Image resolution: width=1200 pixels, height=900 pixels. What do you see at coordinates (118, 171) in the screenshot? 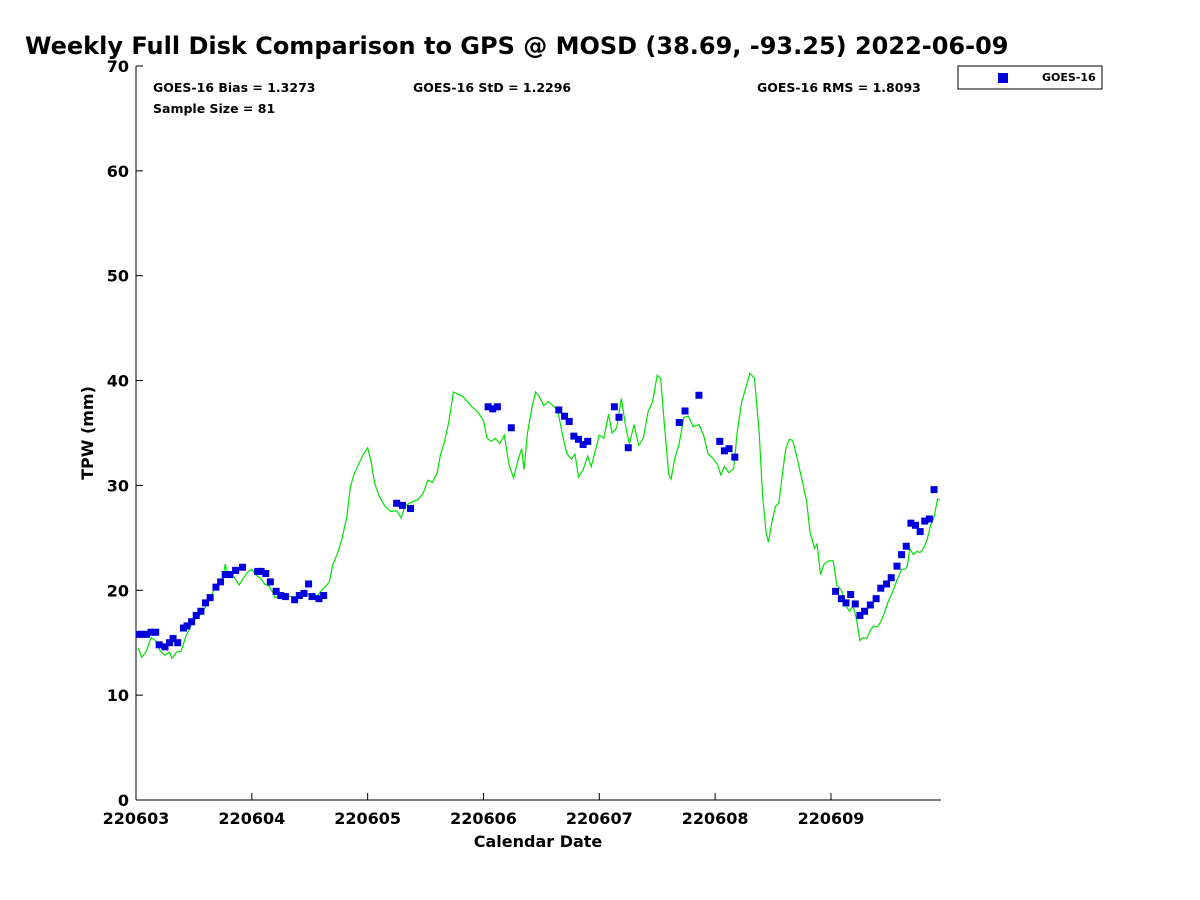
I see `y-tick-label: 60` at bounding box center [118, 171].